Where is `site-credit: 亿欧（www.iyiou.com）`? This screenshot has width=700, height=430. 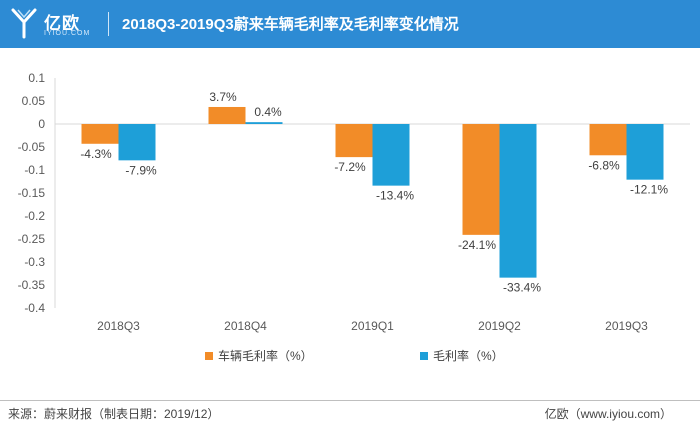
site-credit: 亿欧（www.iyiou.com） is located at coordinates (608, 414).